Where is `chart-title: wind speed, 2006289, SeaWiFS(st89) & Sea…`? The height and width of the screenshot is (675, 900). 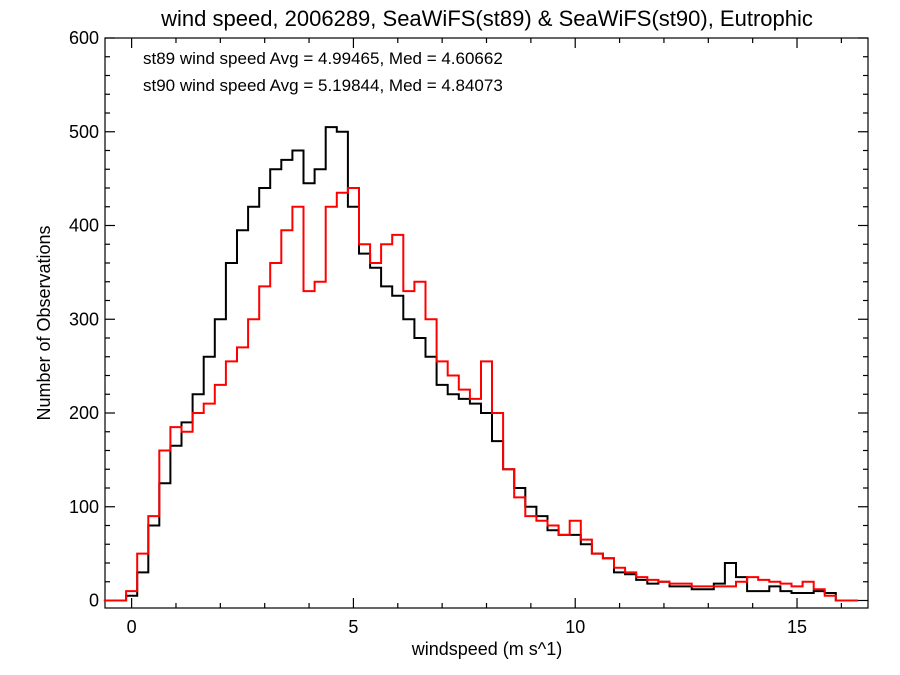 chart-title: wind speed, 2006289, SeaWiFS(st89) & Sea… is located at coordinates (486, 18).